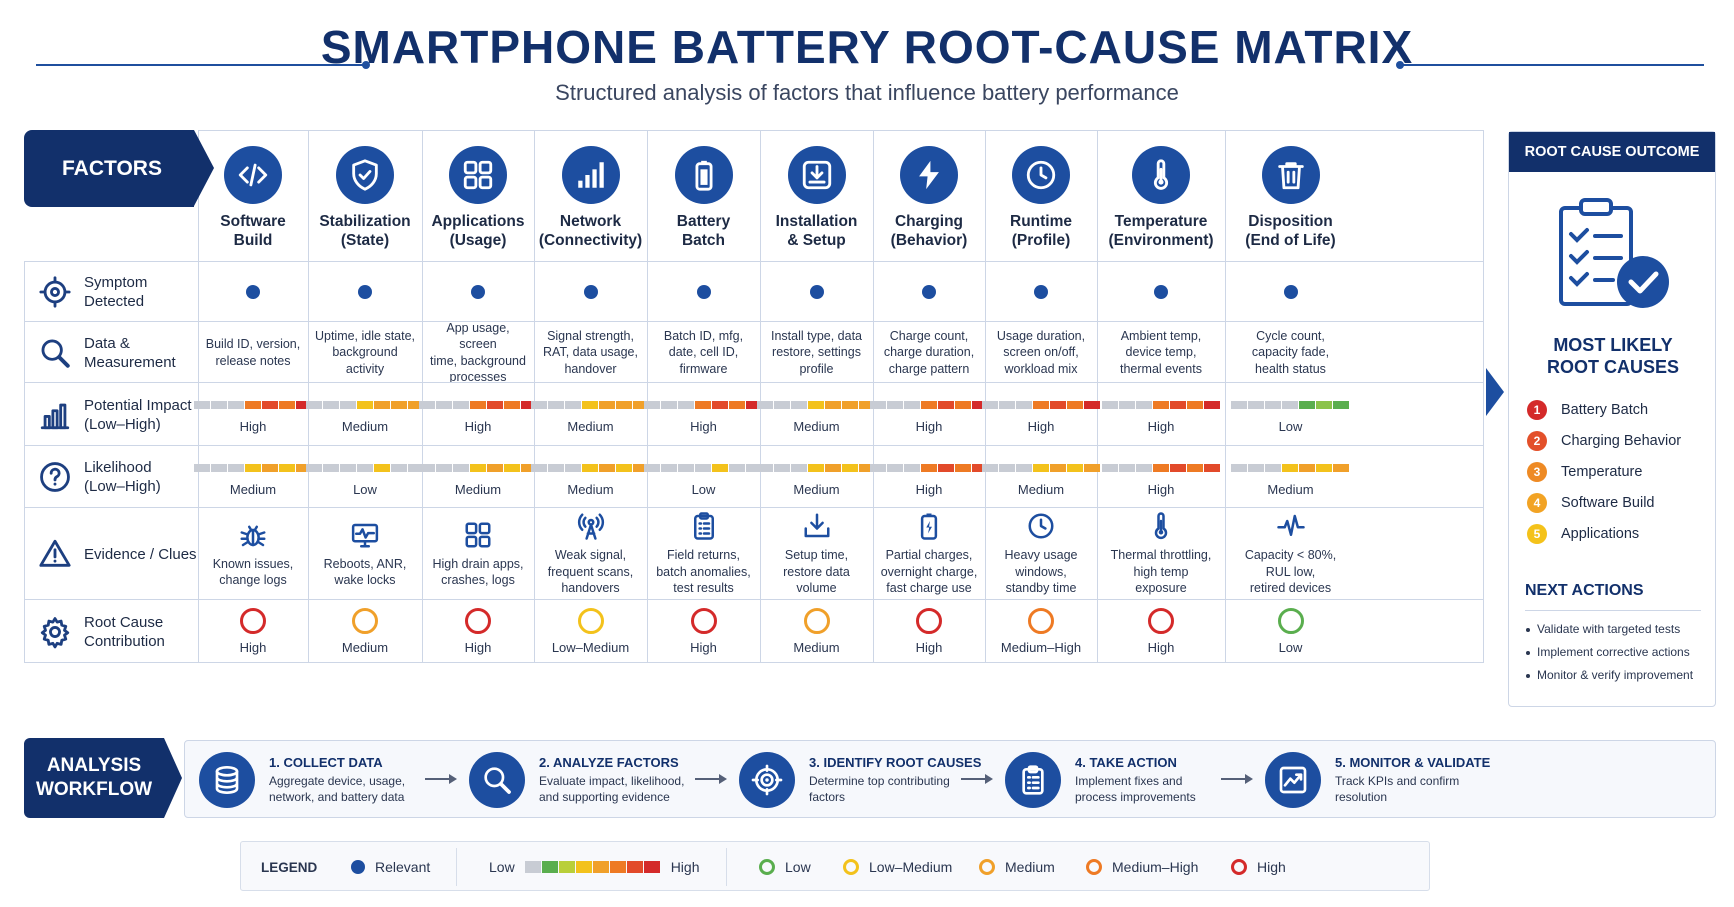 The image size is (1734, 907). I want to click on cause-label: Applications, so click(1600, 533).